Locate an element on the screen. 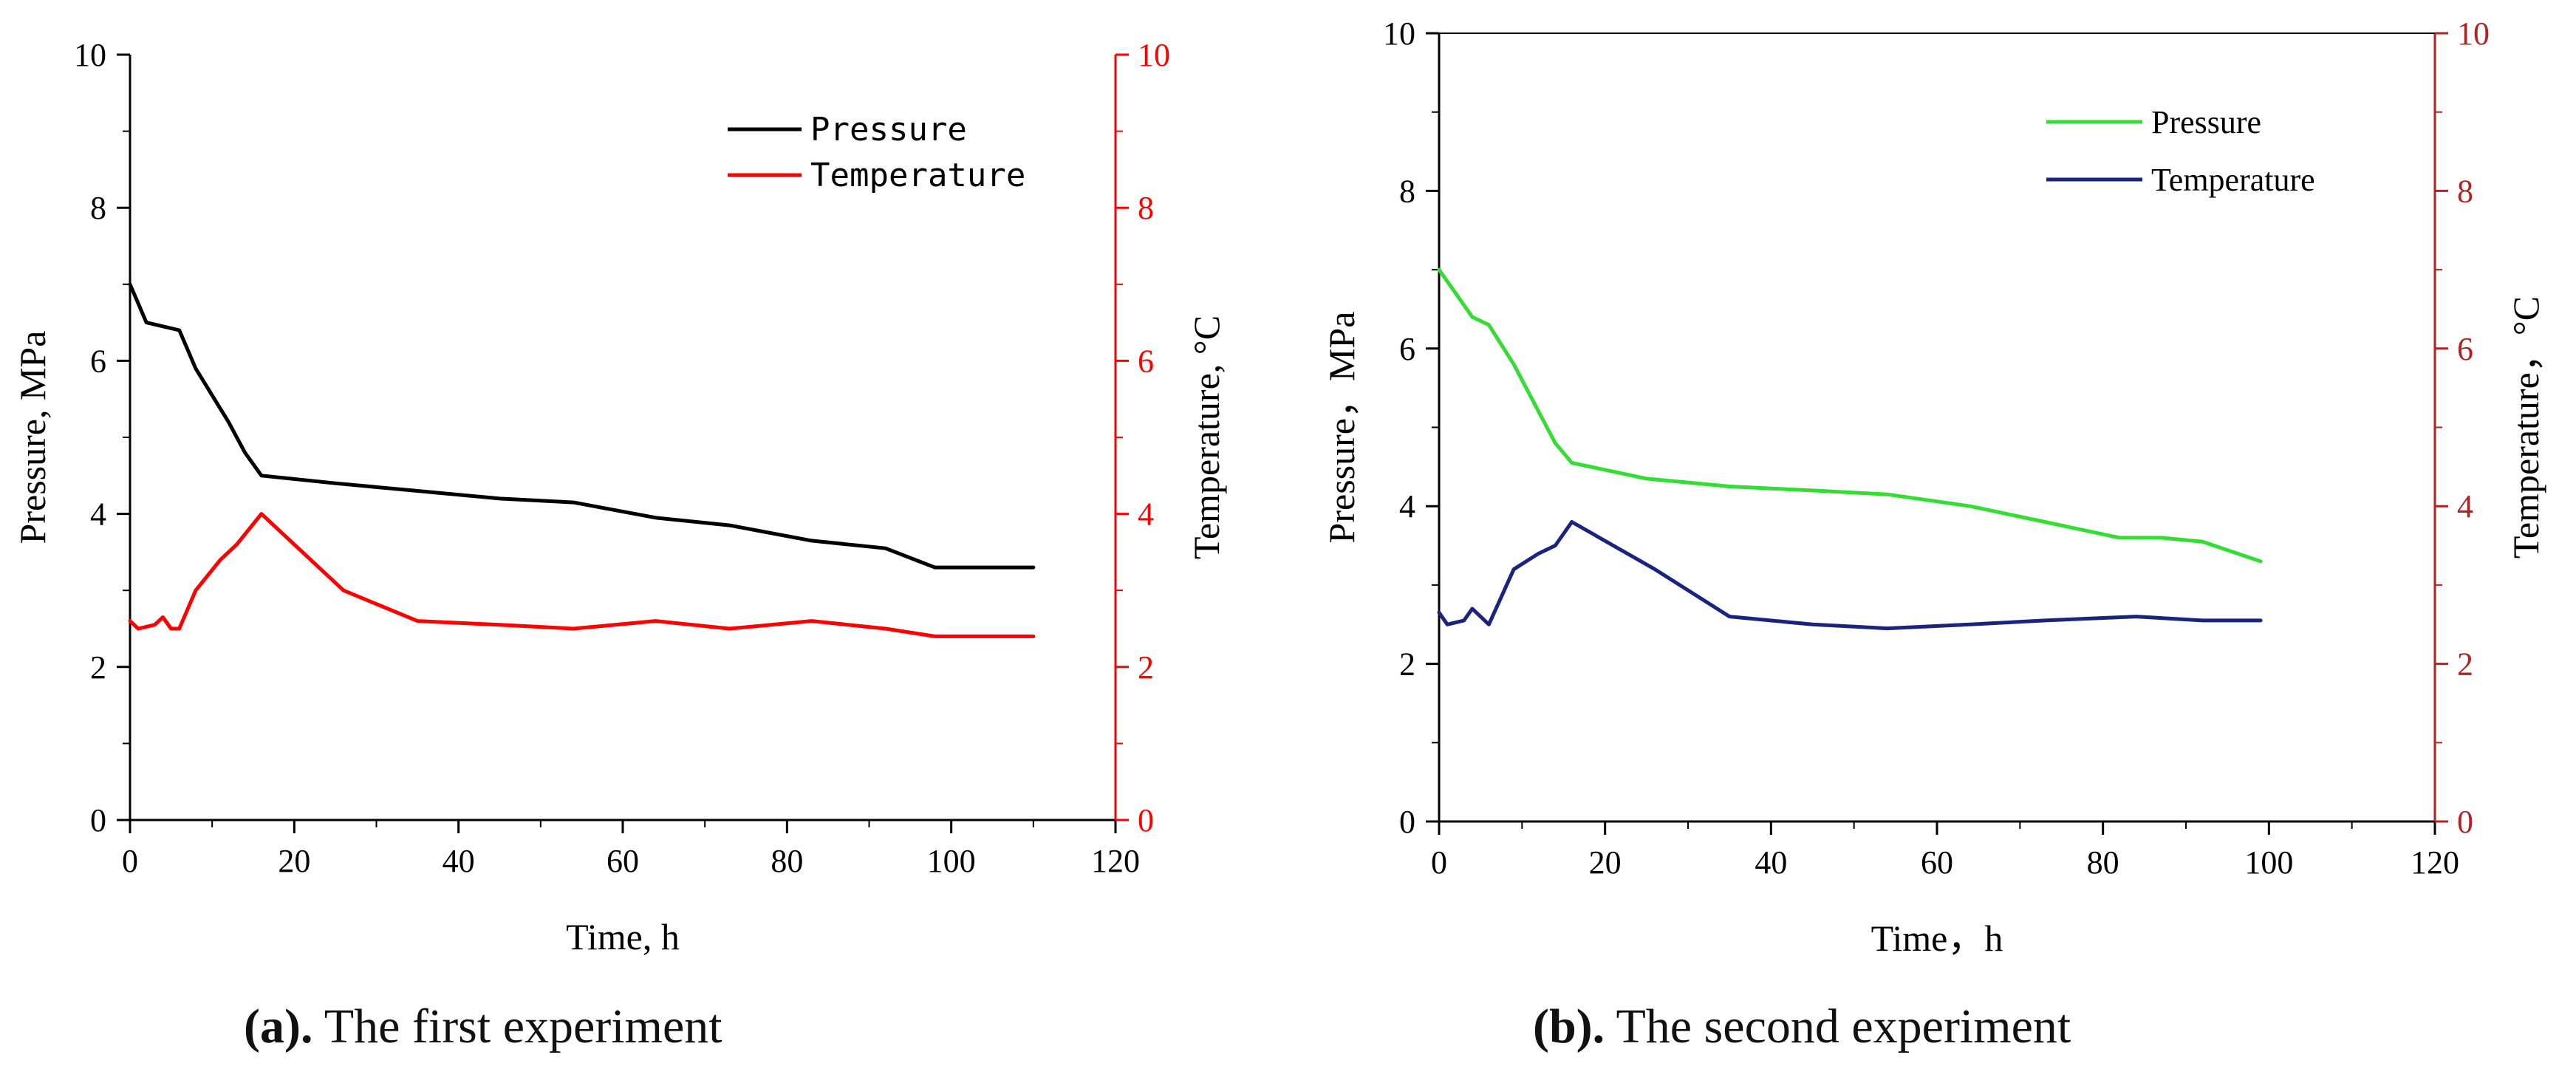  panelb-y-left-tick-label: 4 is located at coordinates (1407, 506).